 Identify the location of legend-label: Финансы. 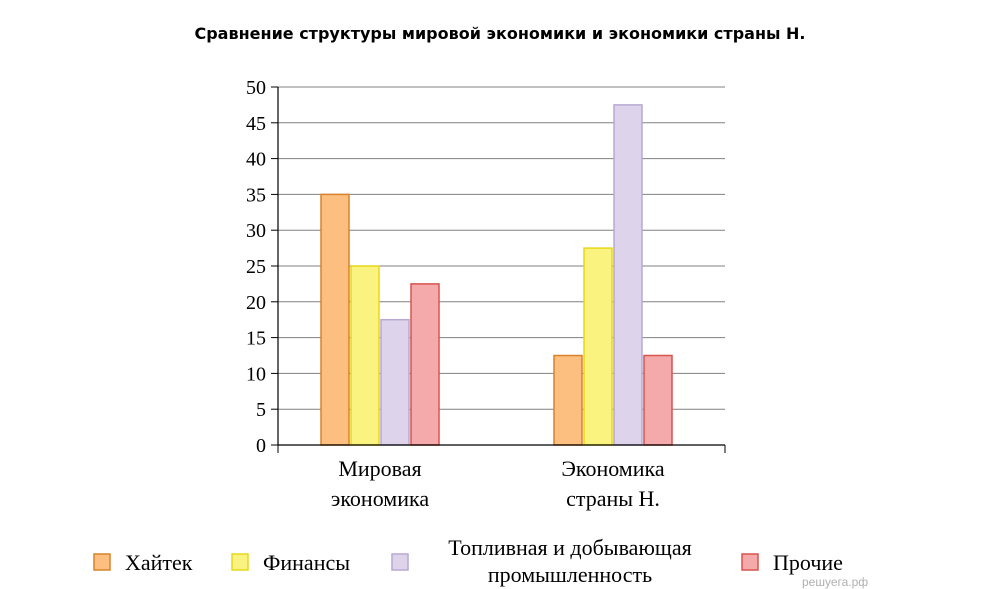
(306, 562).